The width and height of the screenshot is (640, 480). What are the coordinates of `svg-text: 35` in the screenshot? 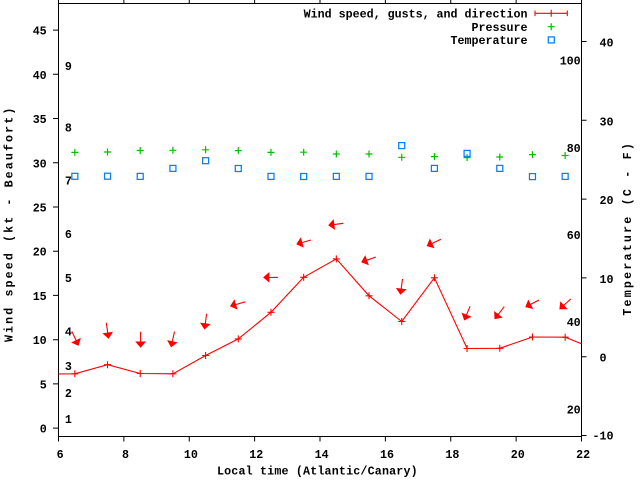 It's located at (40, 120).